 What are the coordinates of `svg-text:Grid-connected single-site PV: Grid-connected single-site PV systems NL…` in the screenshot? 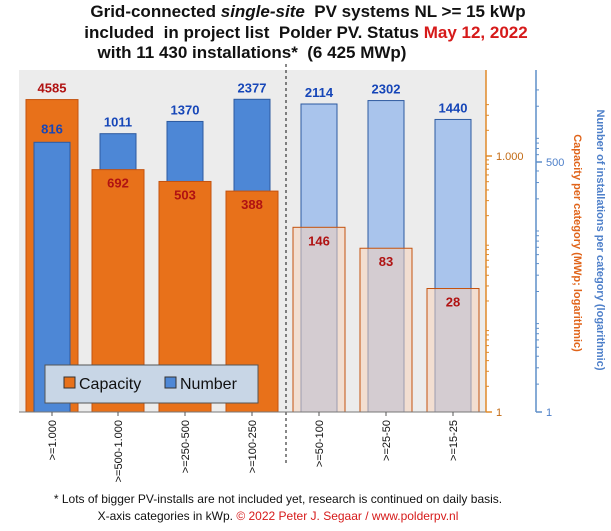 It's located at (307, 11).